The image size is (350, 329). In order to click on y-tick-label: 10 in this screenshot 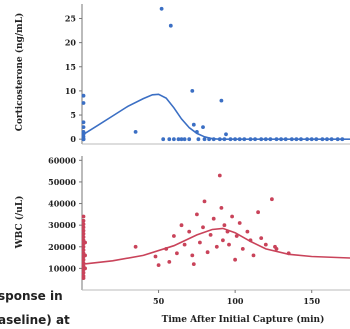, I will do `click(71, 91)`.